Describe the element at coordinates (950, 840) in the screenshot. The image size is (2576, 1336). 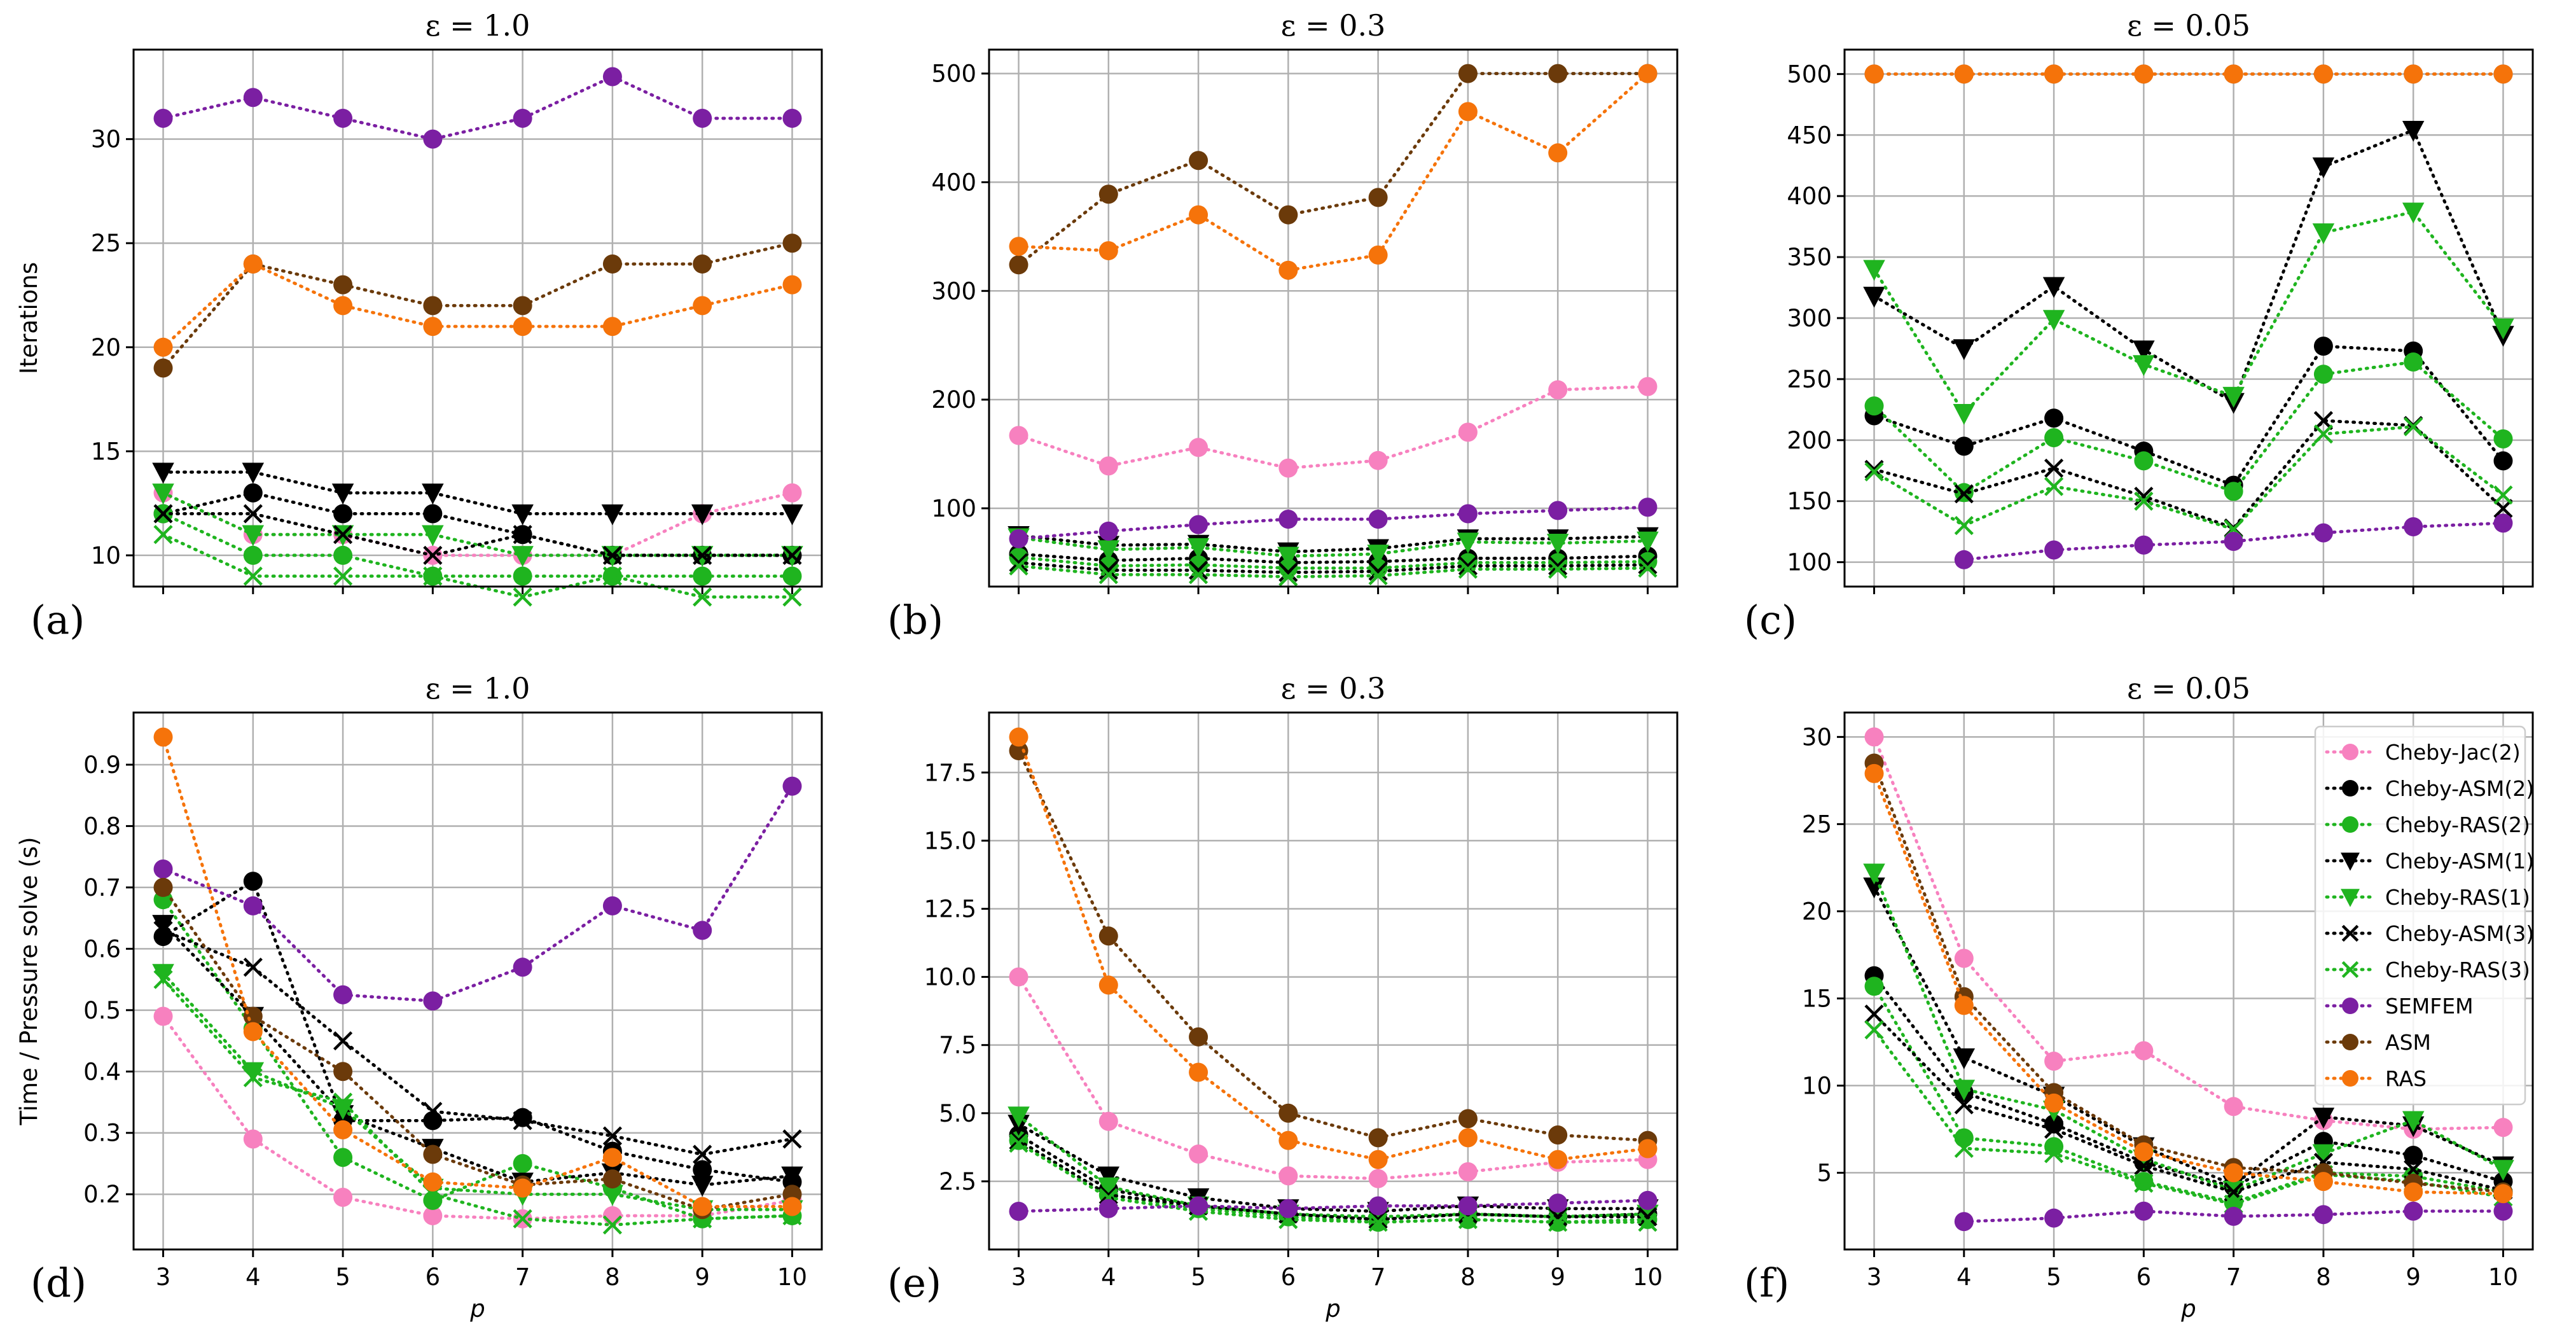
I see `y-tick-label: 15.0` at that location.